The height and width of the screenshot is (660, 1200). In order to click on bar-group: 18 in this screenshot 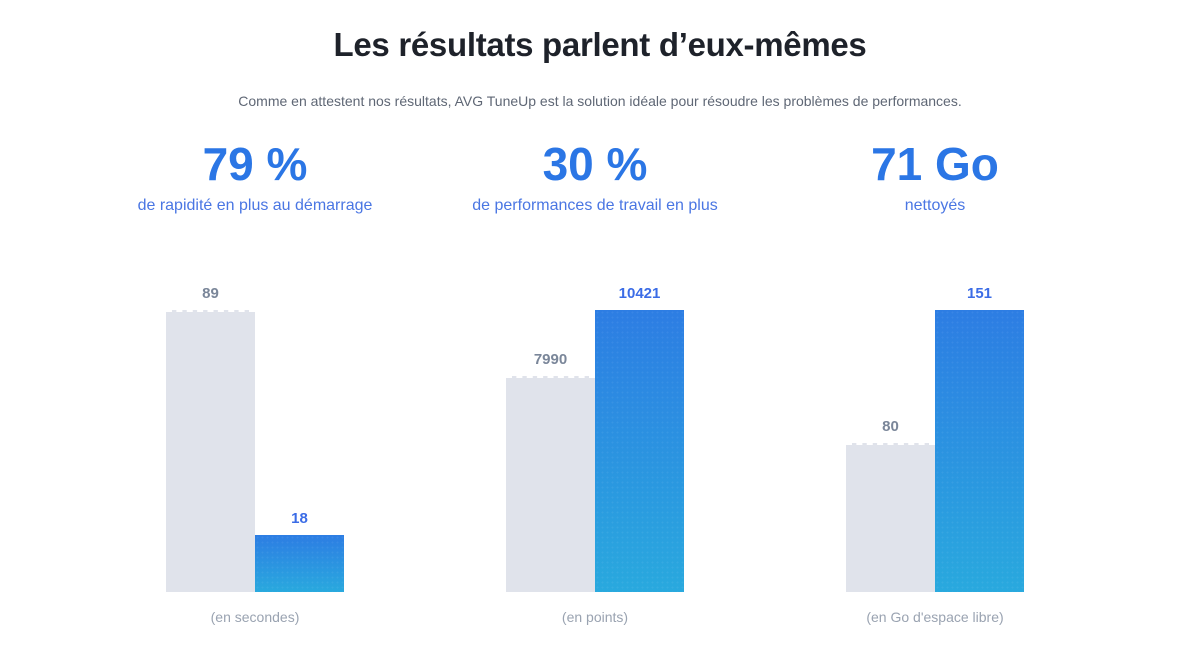, I will do `click(299, 551)`.